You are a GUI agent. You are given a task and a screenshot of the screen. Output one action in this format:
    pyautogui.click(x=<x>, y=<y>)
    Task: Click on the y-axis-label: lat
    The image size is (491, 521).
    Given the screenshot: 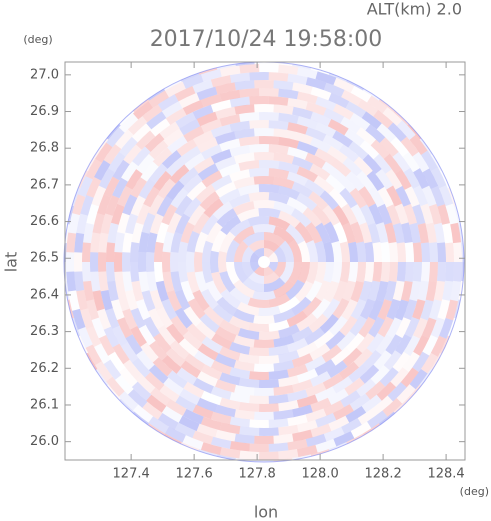 What is the action you would take?
    pyautogui.click(x=11, y=262)
    